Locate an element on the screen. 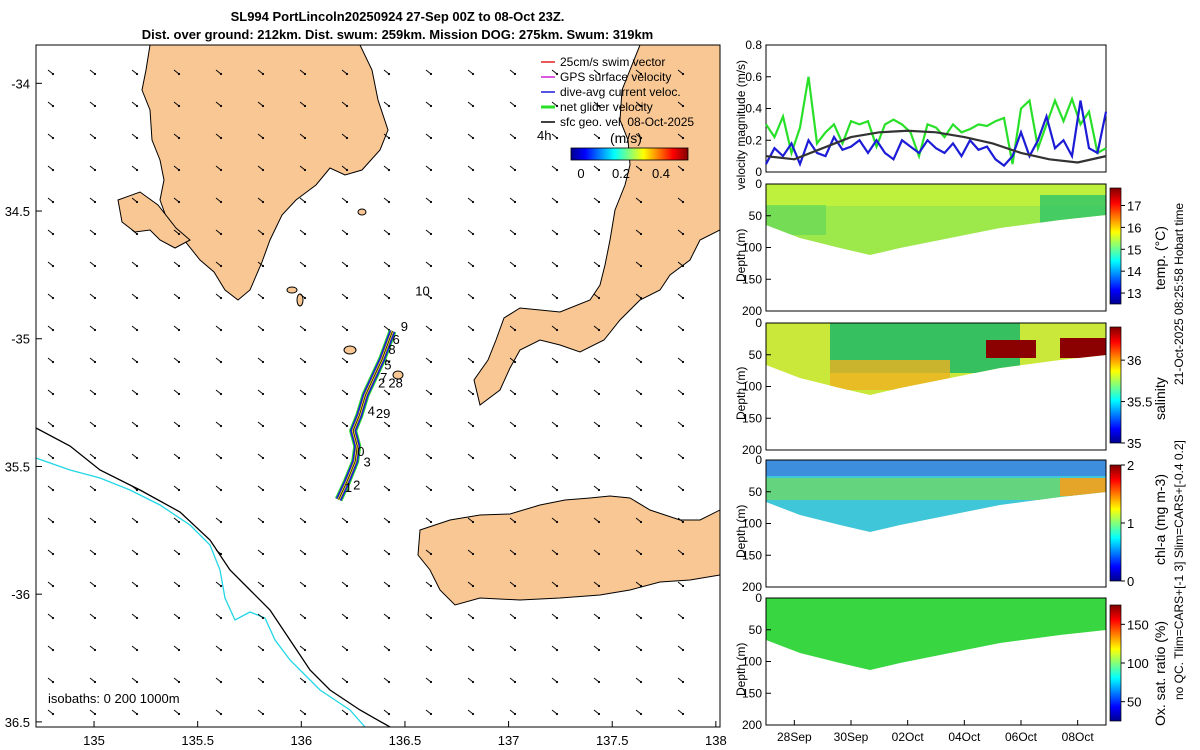  time-tick-label: 06Oct is located at coordinates (1021, 737).